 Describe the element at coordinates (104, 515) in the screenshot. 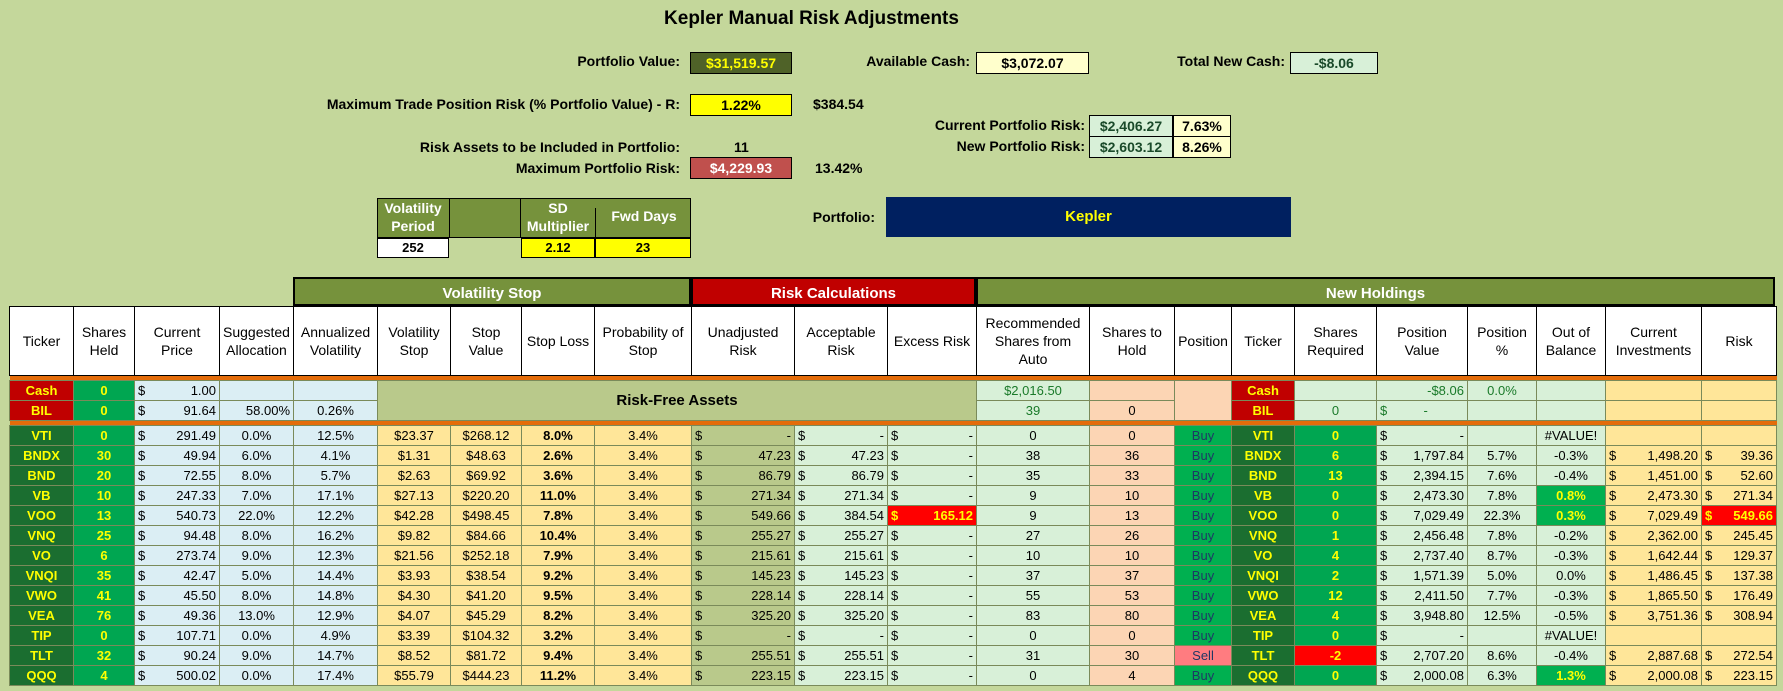

I see `shares-held-cell: 13` at that location.